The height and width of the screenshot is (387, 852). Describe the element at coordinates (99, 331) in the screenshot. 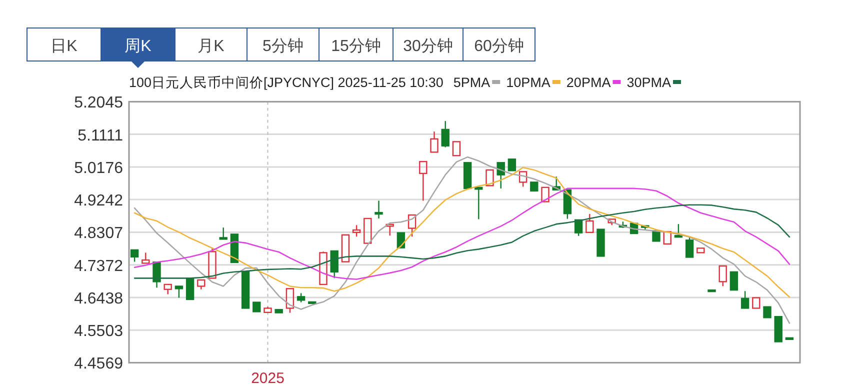

I see `y-tick-label: 4.5503` at that location.